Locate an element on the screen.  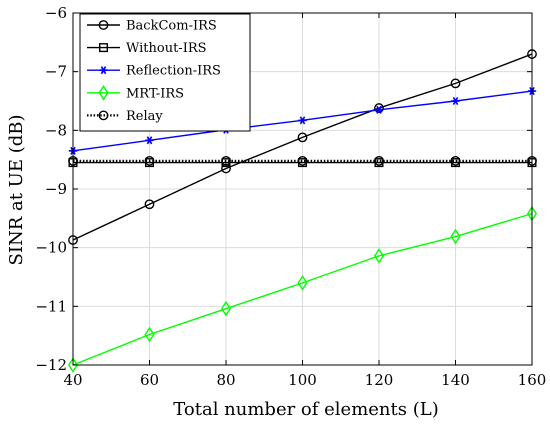
legend-item-without-irs: Without-IRS is located at coordinates (147, 48).